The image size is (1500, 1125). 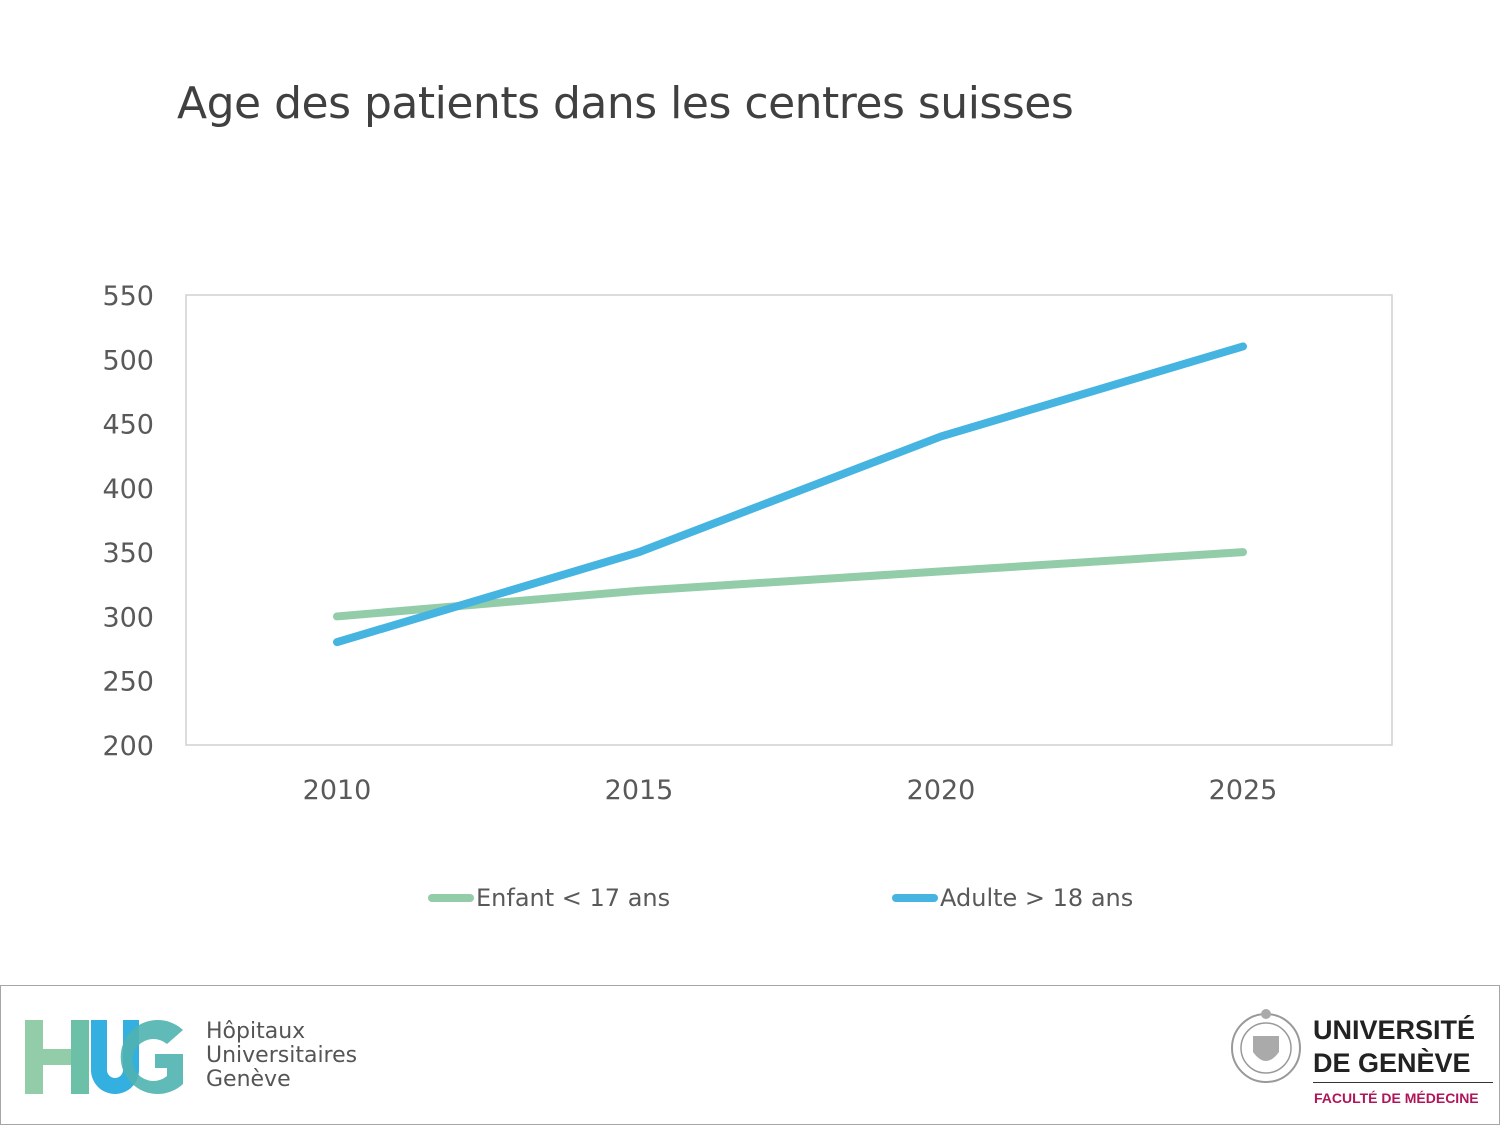 What do you see at coordinates (104, 1057) in the screenshot?
I see `hug-logo` at bounding box center [104, 1057].